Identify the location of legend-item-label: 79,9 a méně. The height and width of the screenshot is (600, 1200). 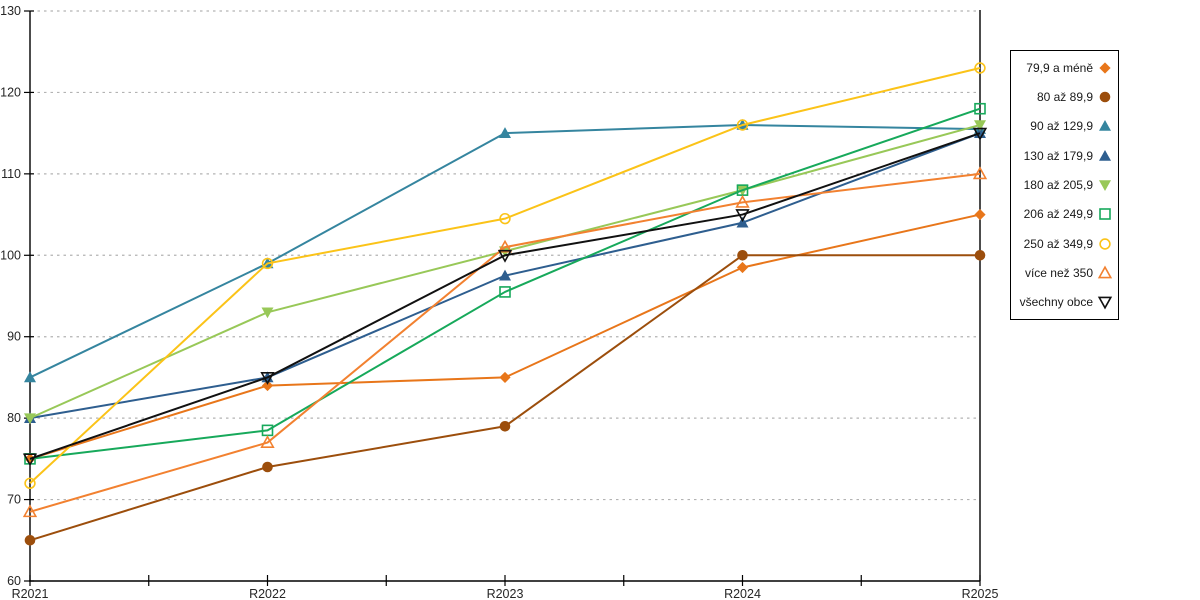
(1059, 67).